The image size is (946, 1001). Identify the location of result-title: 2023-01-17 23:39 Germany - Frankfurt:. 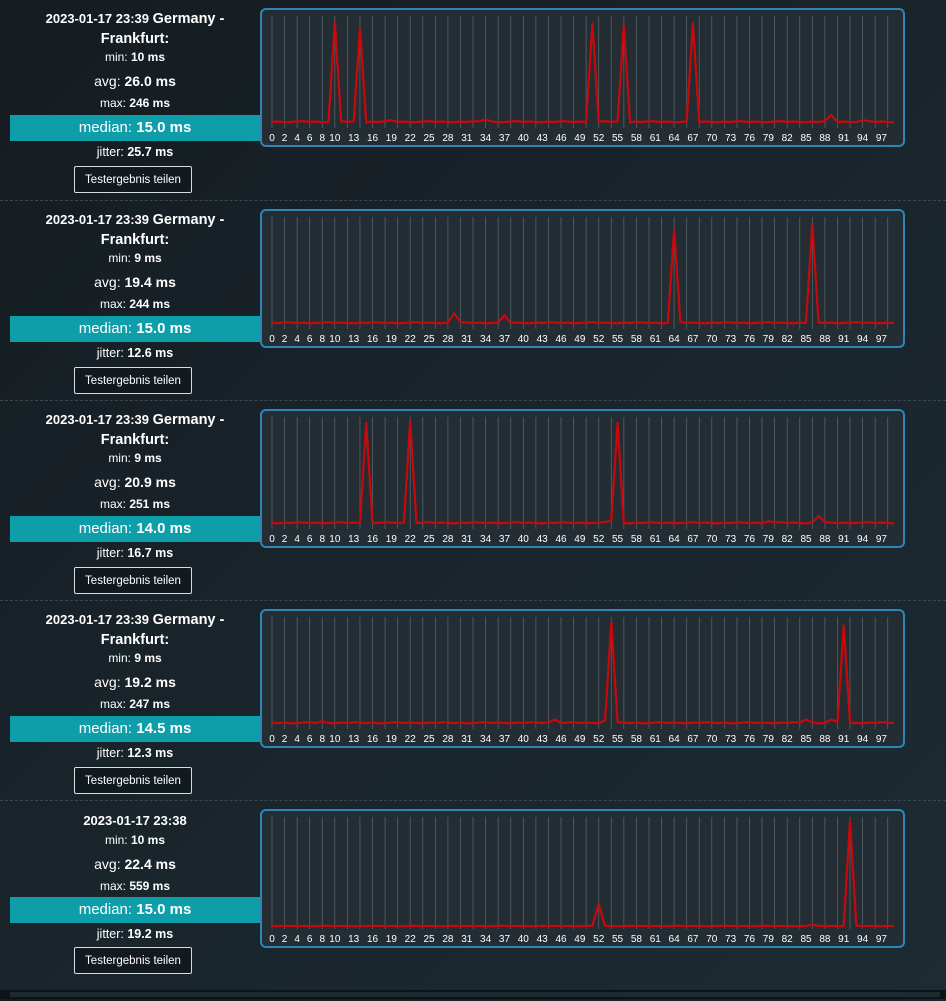
(135, 29).